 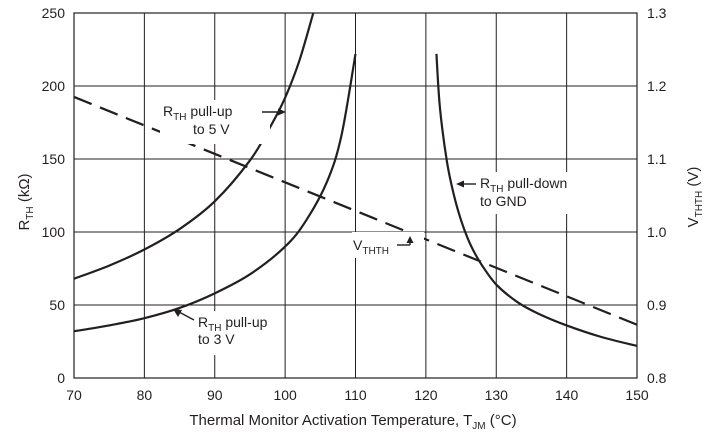 I want to click on y-right-tick-label: 1.1, so click(x=657, y=159).